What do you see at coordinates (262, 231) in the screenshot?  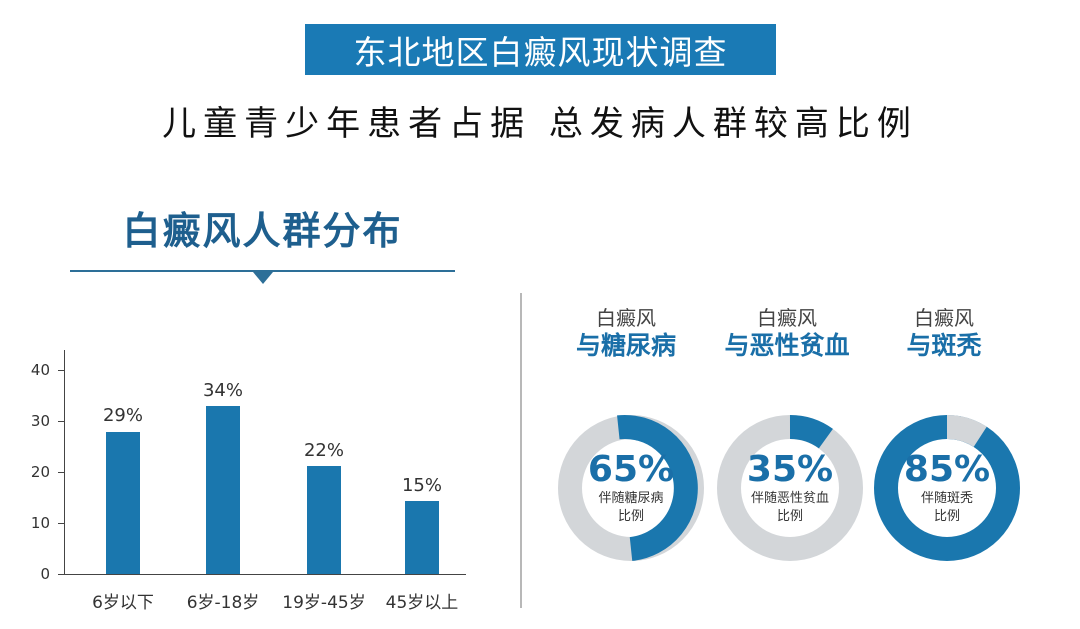 I see `section-title: 白癜风人群分布` at bounding box center [262, 231].